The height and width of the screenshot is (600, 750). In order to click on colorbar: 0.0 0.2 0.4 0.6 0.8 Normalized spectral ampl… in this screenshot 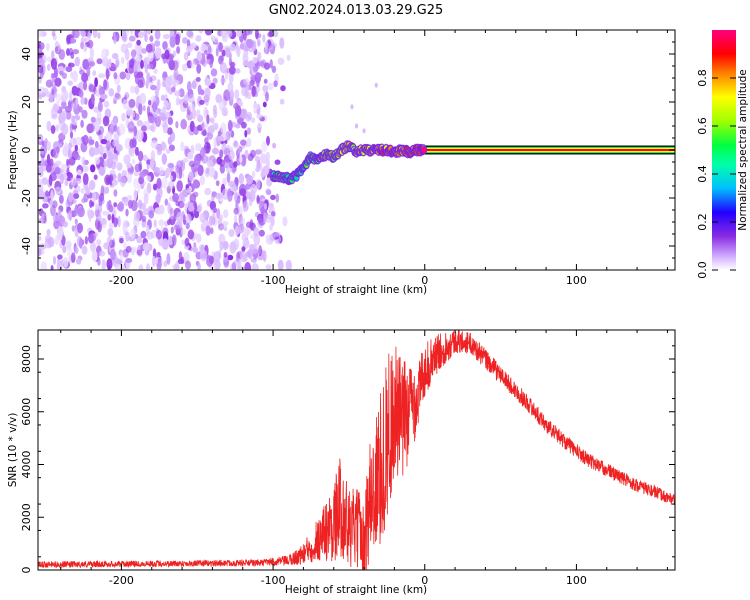, I will do `click(722, 154)`.